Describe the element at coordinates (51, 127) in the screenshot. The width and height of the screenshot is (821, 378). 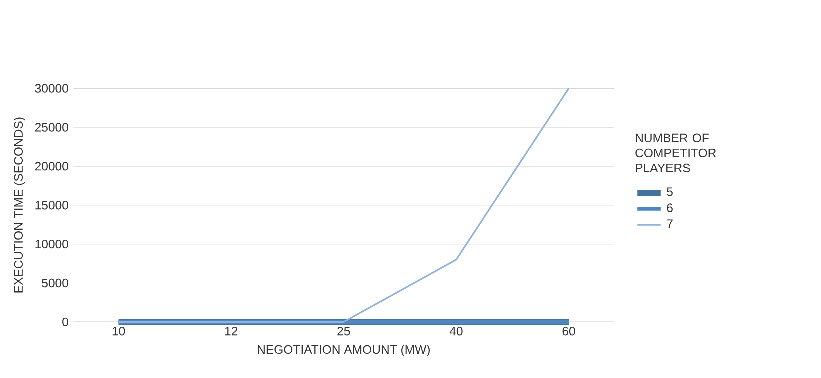
I see `y-tick-label: 25000` at that location.